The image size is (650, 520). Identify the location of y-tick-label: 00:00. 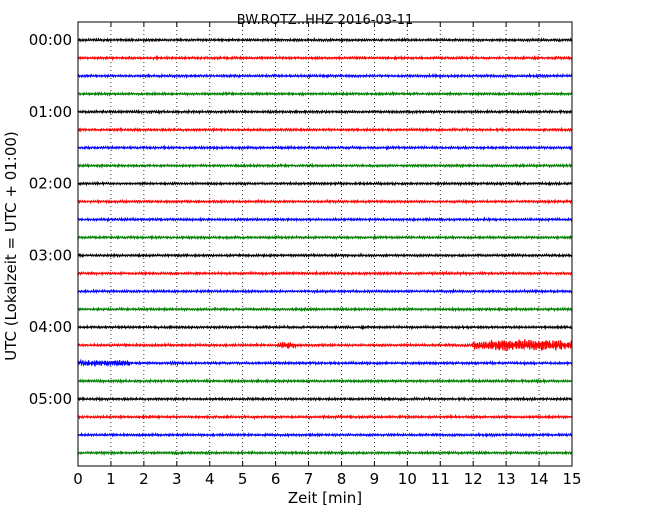
(50, 40).